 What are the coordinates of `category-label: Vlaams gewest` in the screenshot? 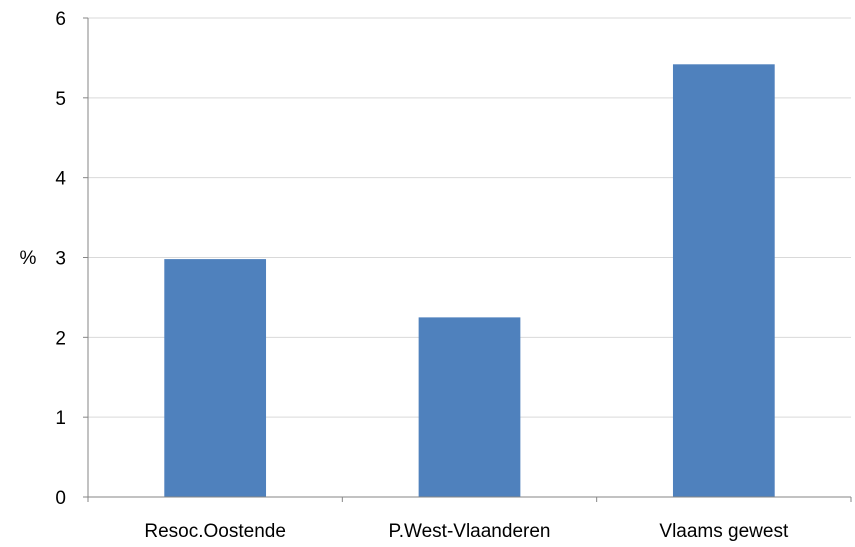 It's located at (724, 531).